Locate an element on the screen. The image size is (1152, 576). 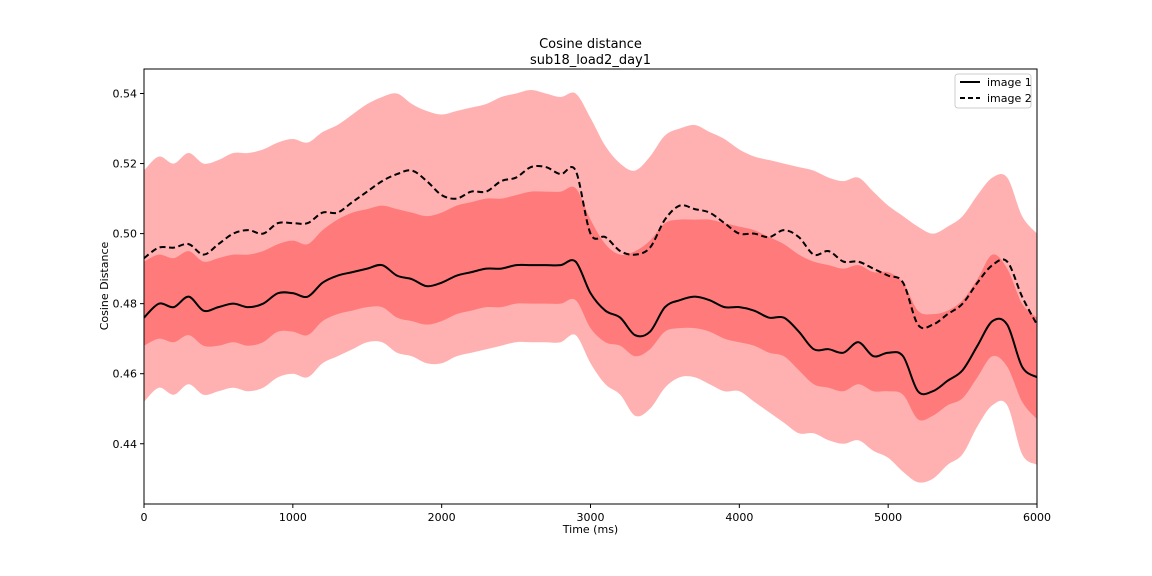
y-tick-label: 0.52 is located at coordinates (125, 164).